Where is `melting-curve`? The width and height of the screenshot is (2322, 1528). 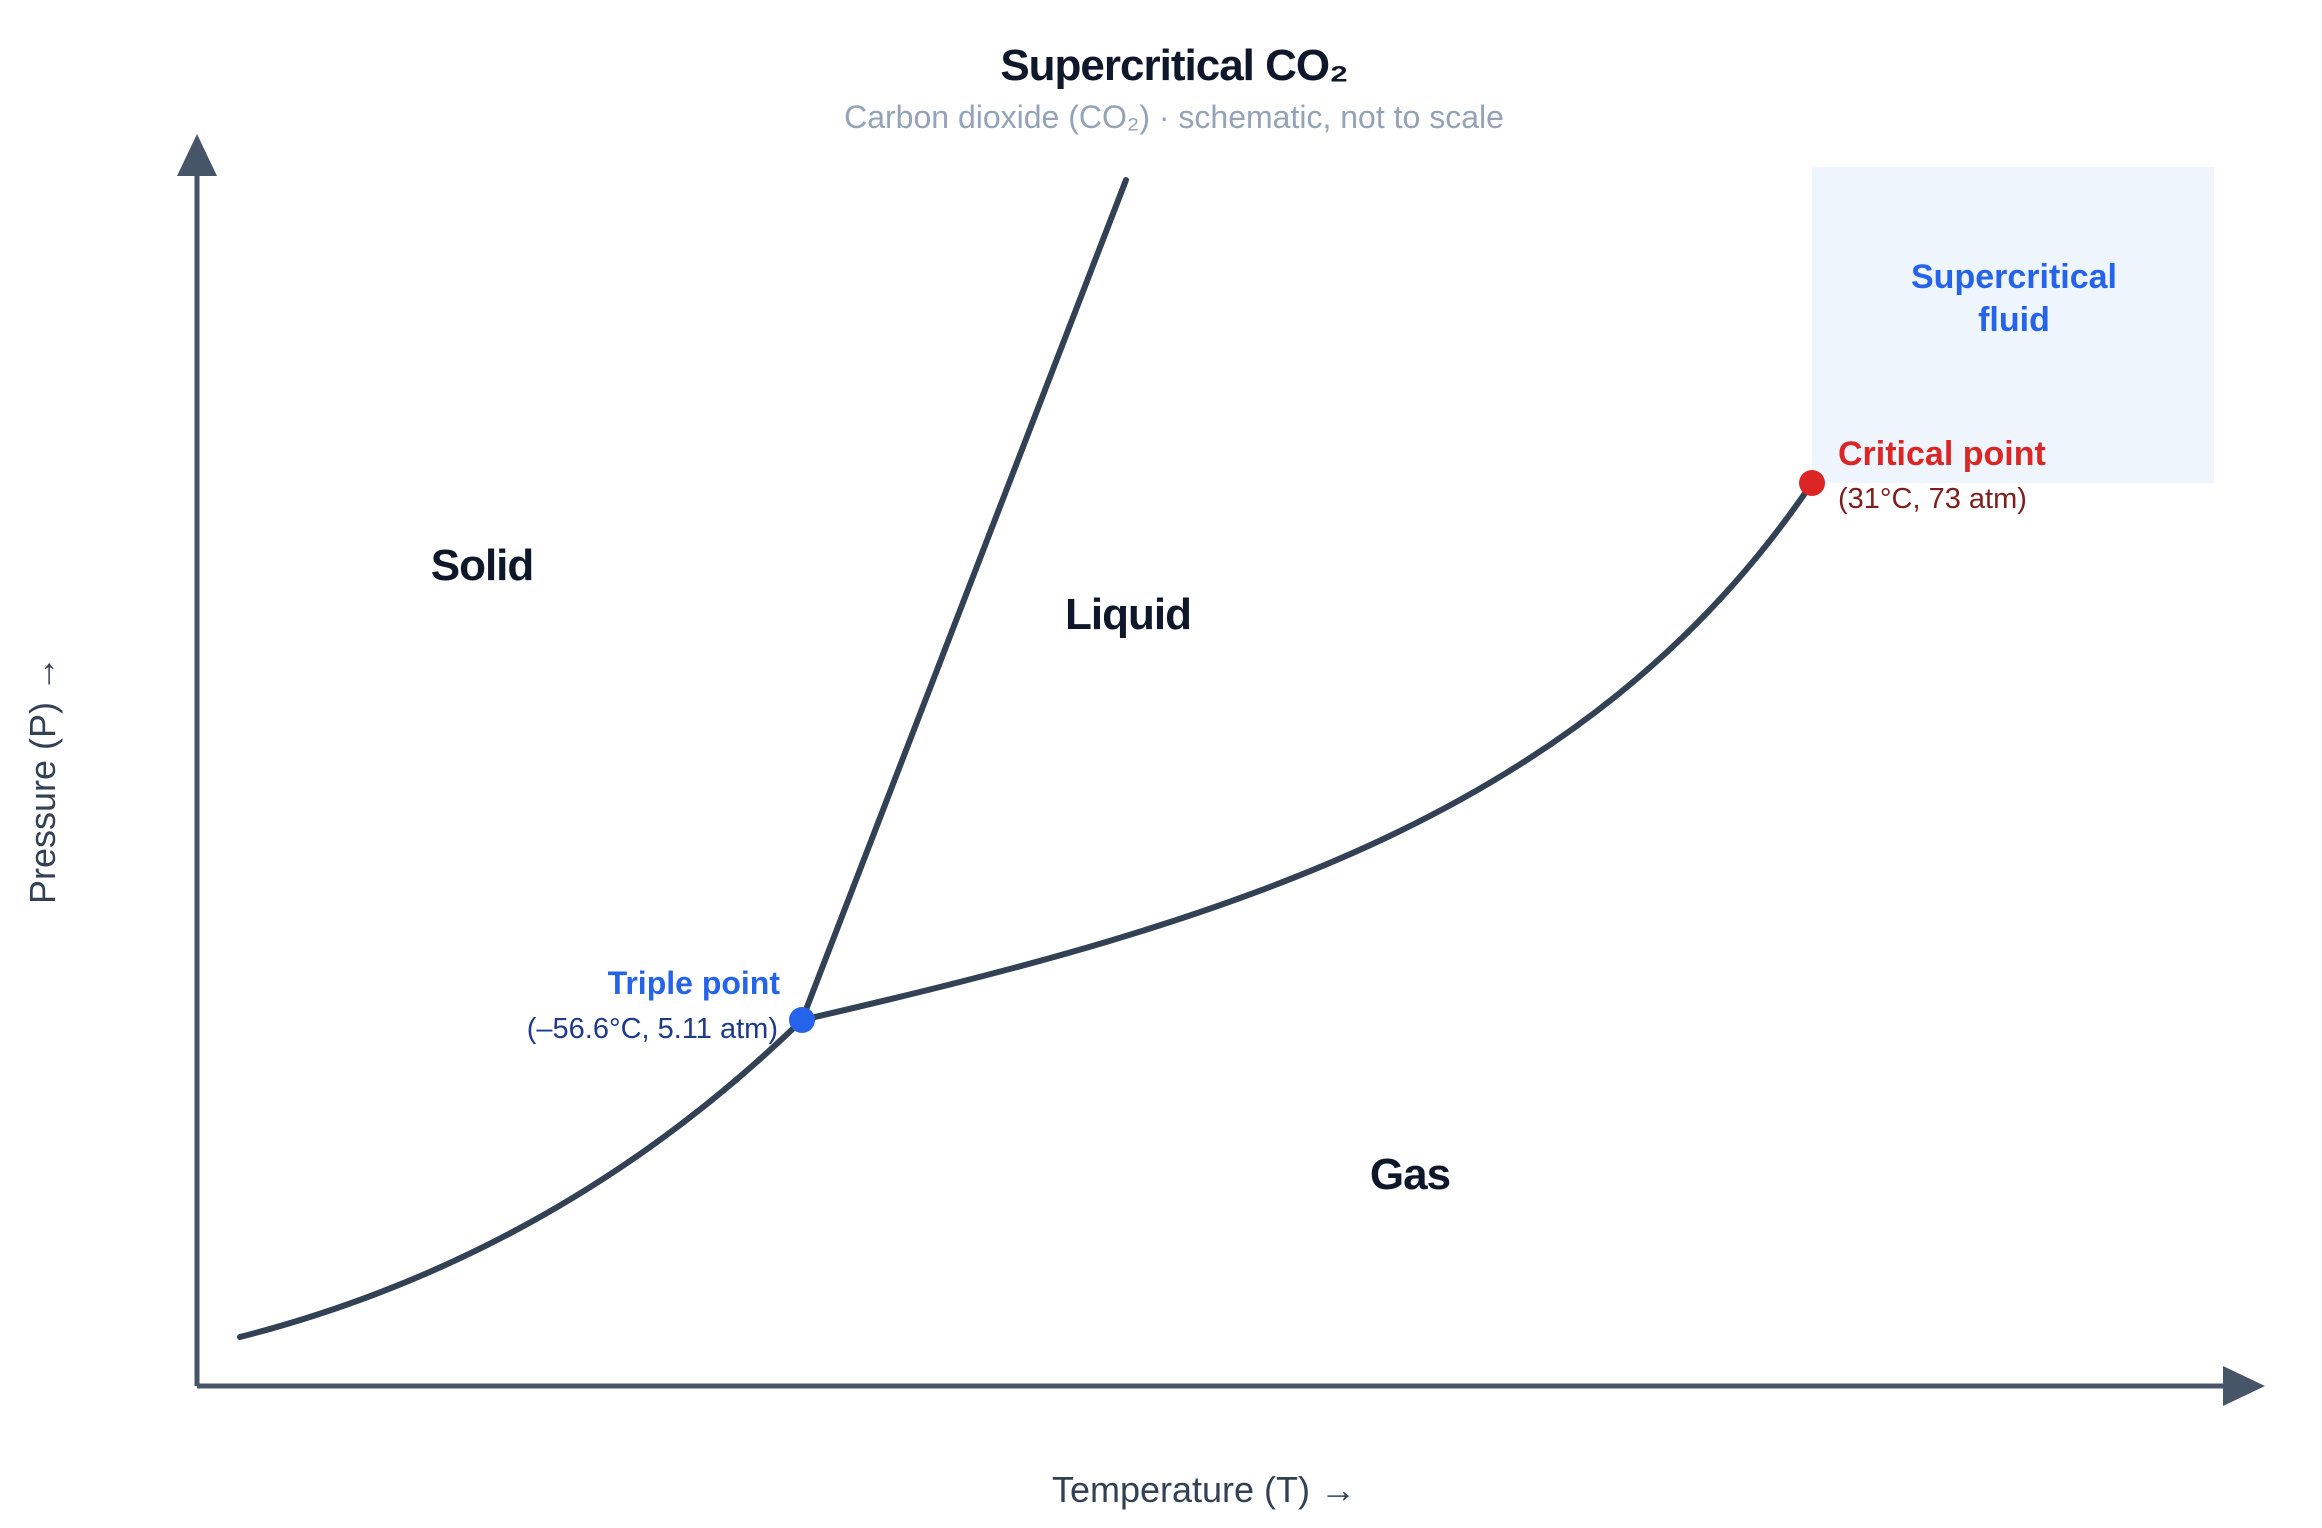
melting-curve is located at coordinates (964, 600).